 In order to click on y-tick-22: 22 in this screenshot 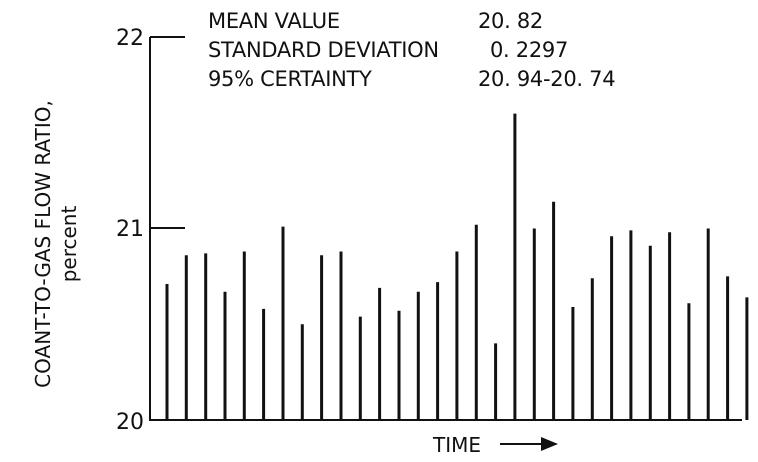, I will do `click(130, 38)`.